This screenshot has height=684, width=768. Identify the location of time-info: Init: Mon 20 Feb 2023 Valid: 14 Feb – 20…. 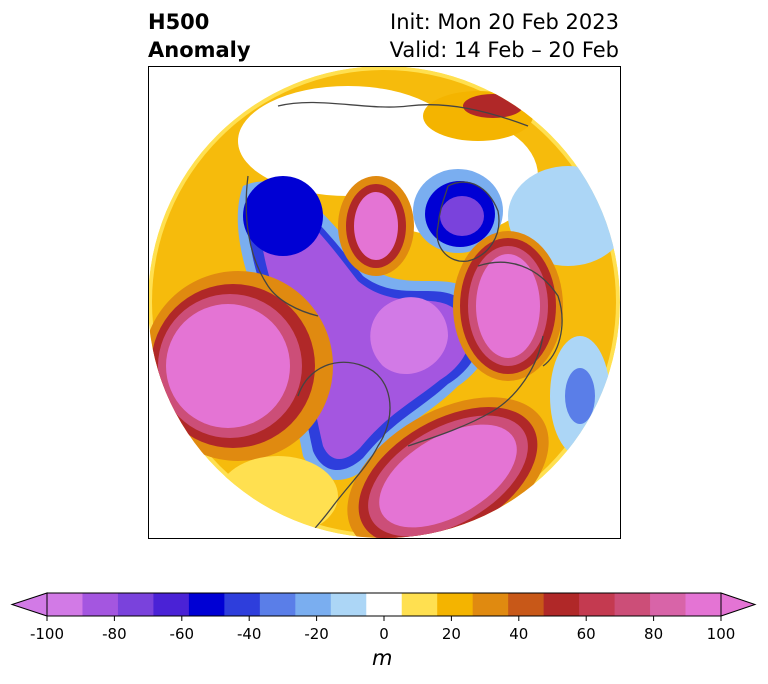
(504, 36).